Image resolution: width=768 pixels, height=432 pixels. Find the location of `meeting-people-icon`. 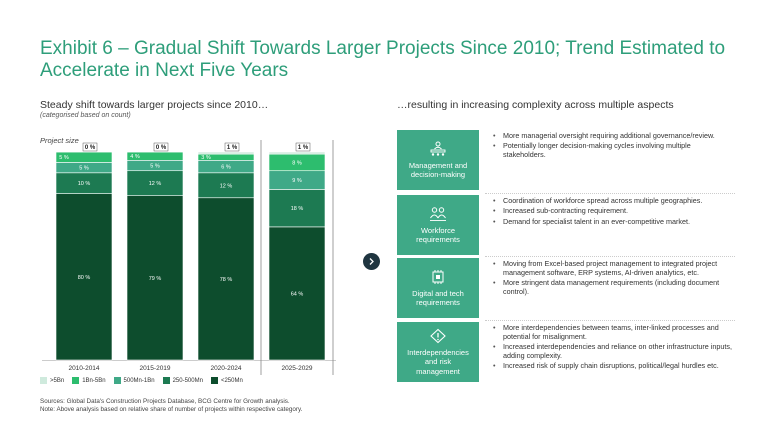

meeting-people-icon is located at coordinates (438, 149).